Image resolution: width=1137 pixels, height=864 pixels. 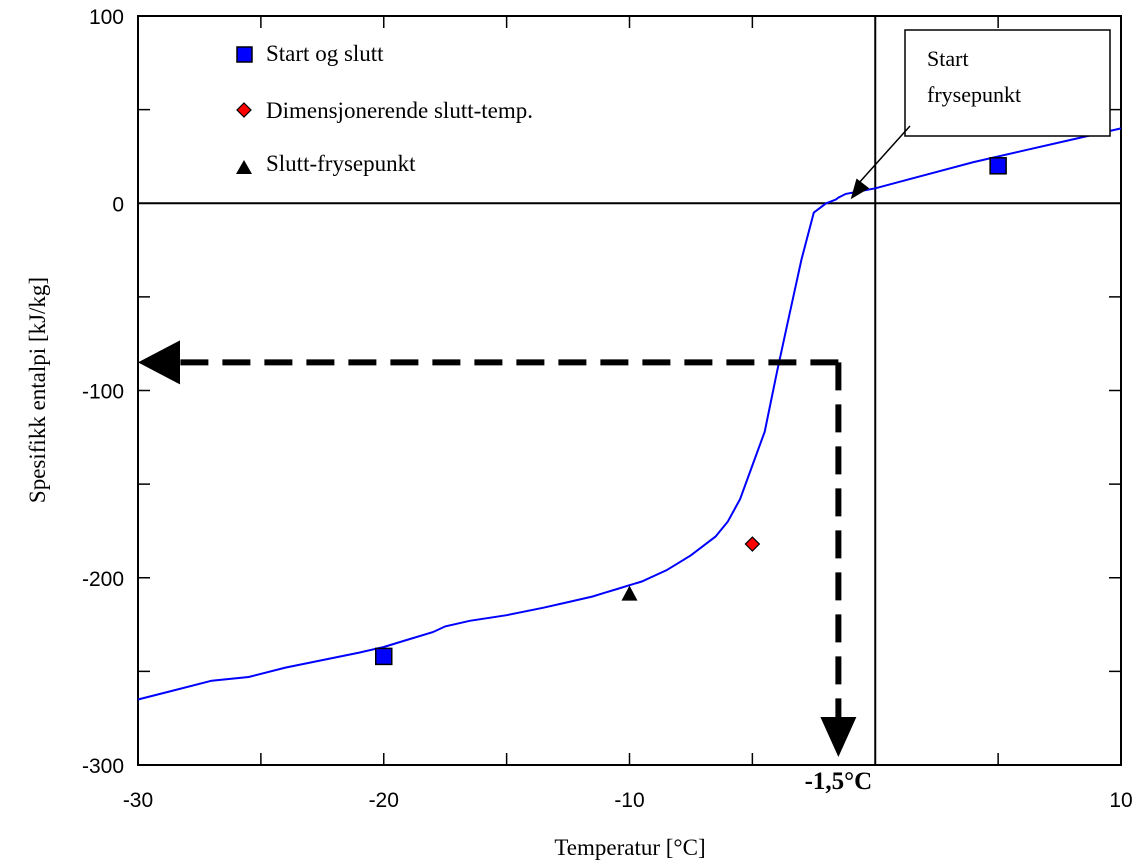 I want to click on x-tick-label: 10, so click(x=1120, y=800).